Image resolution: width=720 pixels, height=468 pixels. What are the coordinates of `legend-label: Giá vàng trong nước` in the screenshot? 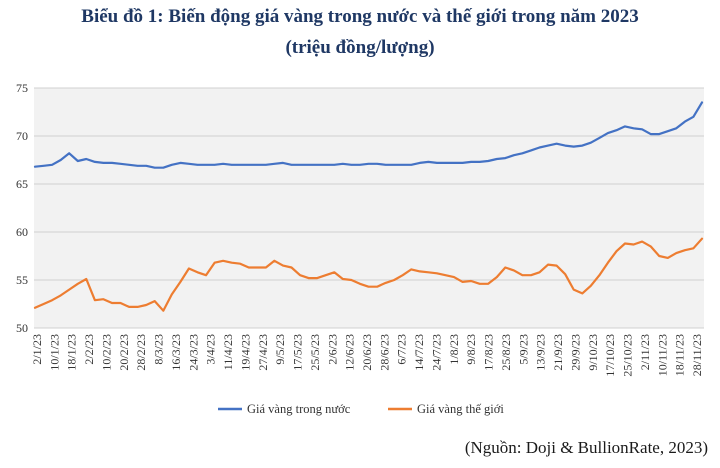 It's located at (299, 409).